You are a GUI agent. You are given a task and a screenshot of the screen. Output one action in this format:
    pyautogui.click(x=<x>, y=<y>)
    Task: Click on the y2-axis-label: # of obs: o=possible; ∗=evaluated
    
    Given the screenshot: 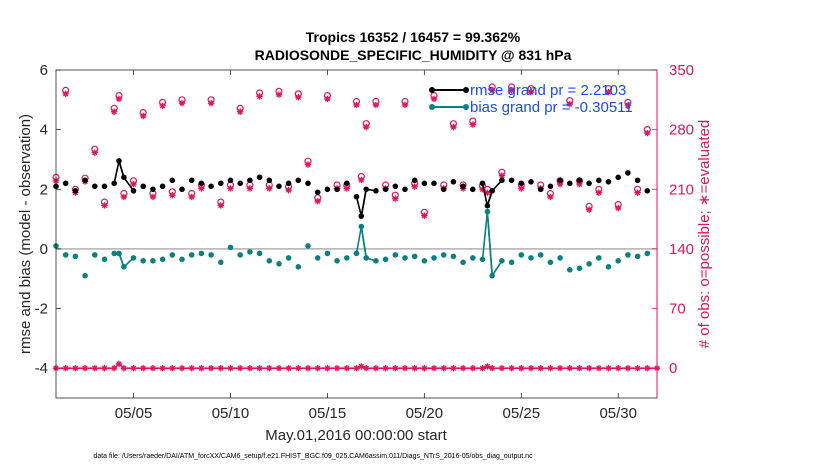 What is the action you would take?
    pyautogui.click(x=704, y=234)
    